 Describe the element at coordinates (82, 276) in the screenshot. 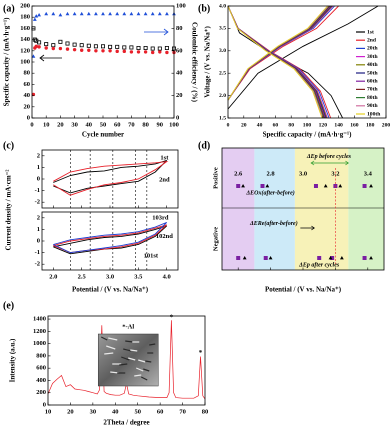

I see `x-tick-label: 2.5` at that location.